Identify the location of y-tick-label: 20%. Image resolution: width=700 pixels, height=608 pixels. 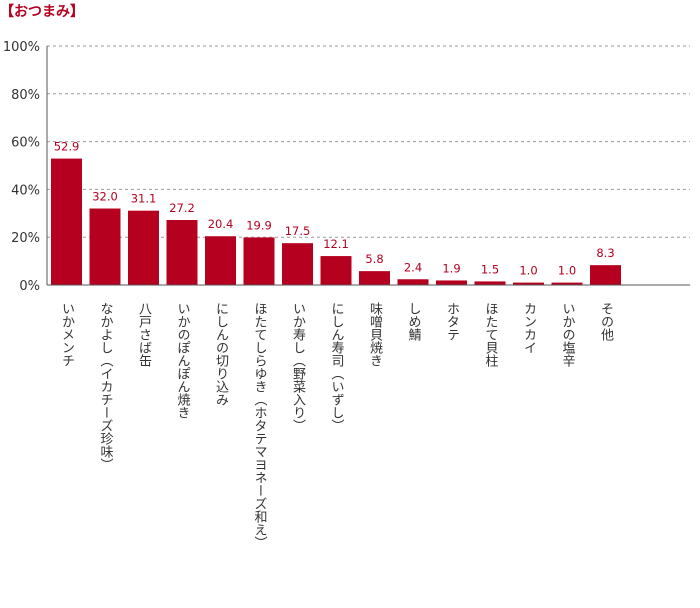
(25, 238).